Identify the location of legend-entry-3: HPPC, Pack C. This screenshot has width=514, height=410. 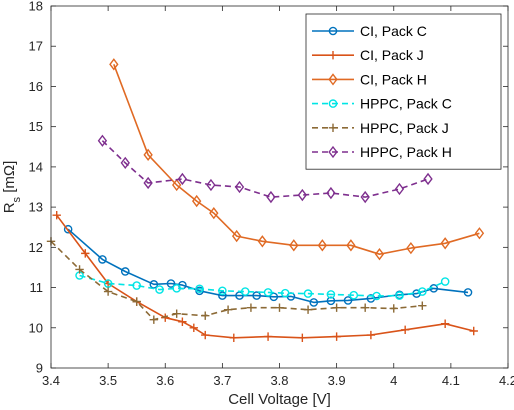
(382, 104).